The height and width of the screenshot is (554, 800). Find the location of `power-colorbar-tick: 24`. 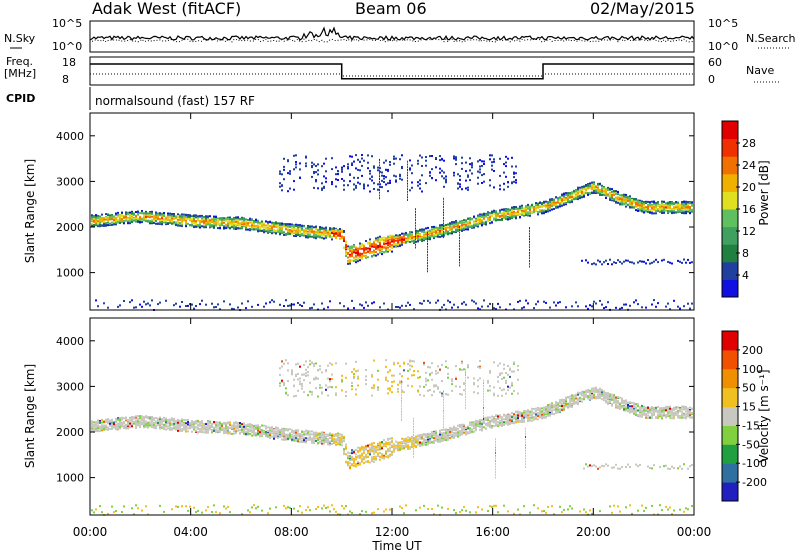

power-colorbar-tick: 24 is located at coordinates (749, 165).